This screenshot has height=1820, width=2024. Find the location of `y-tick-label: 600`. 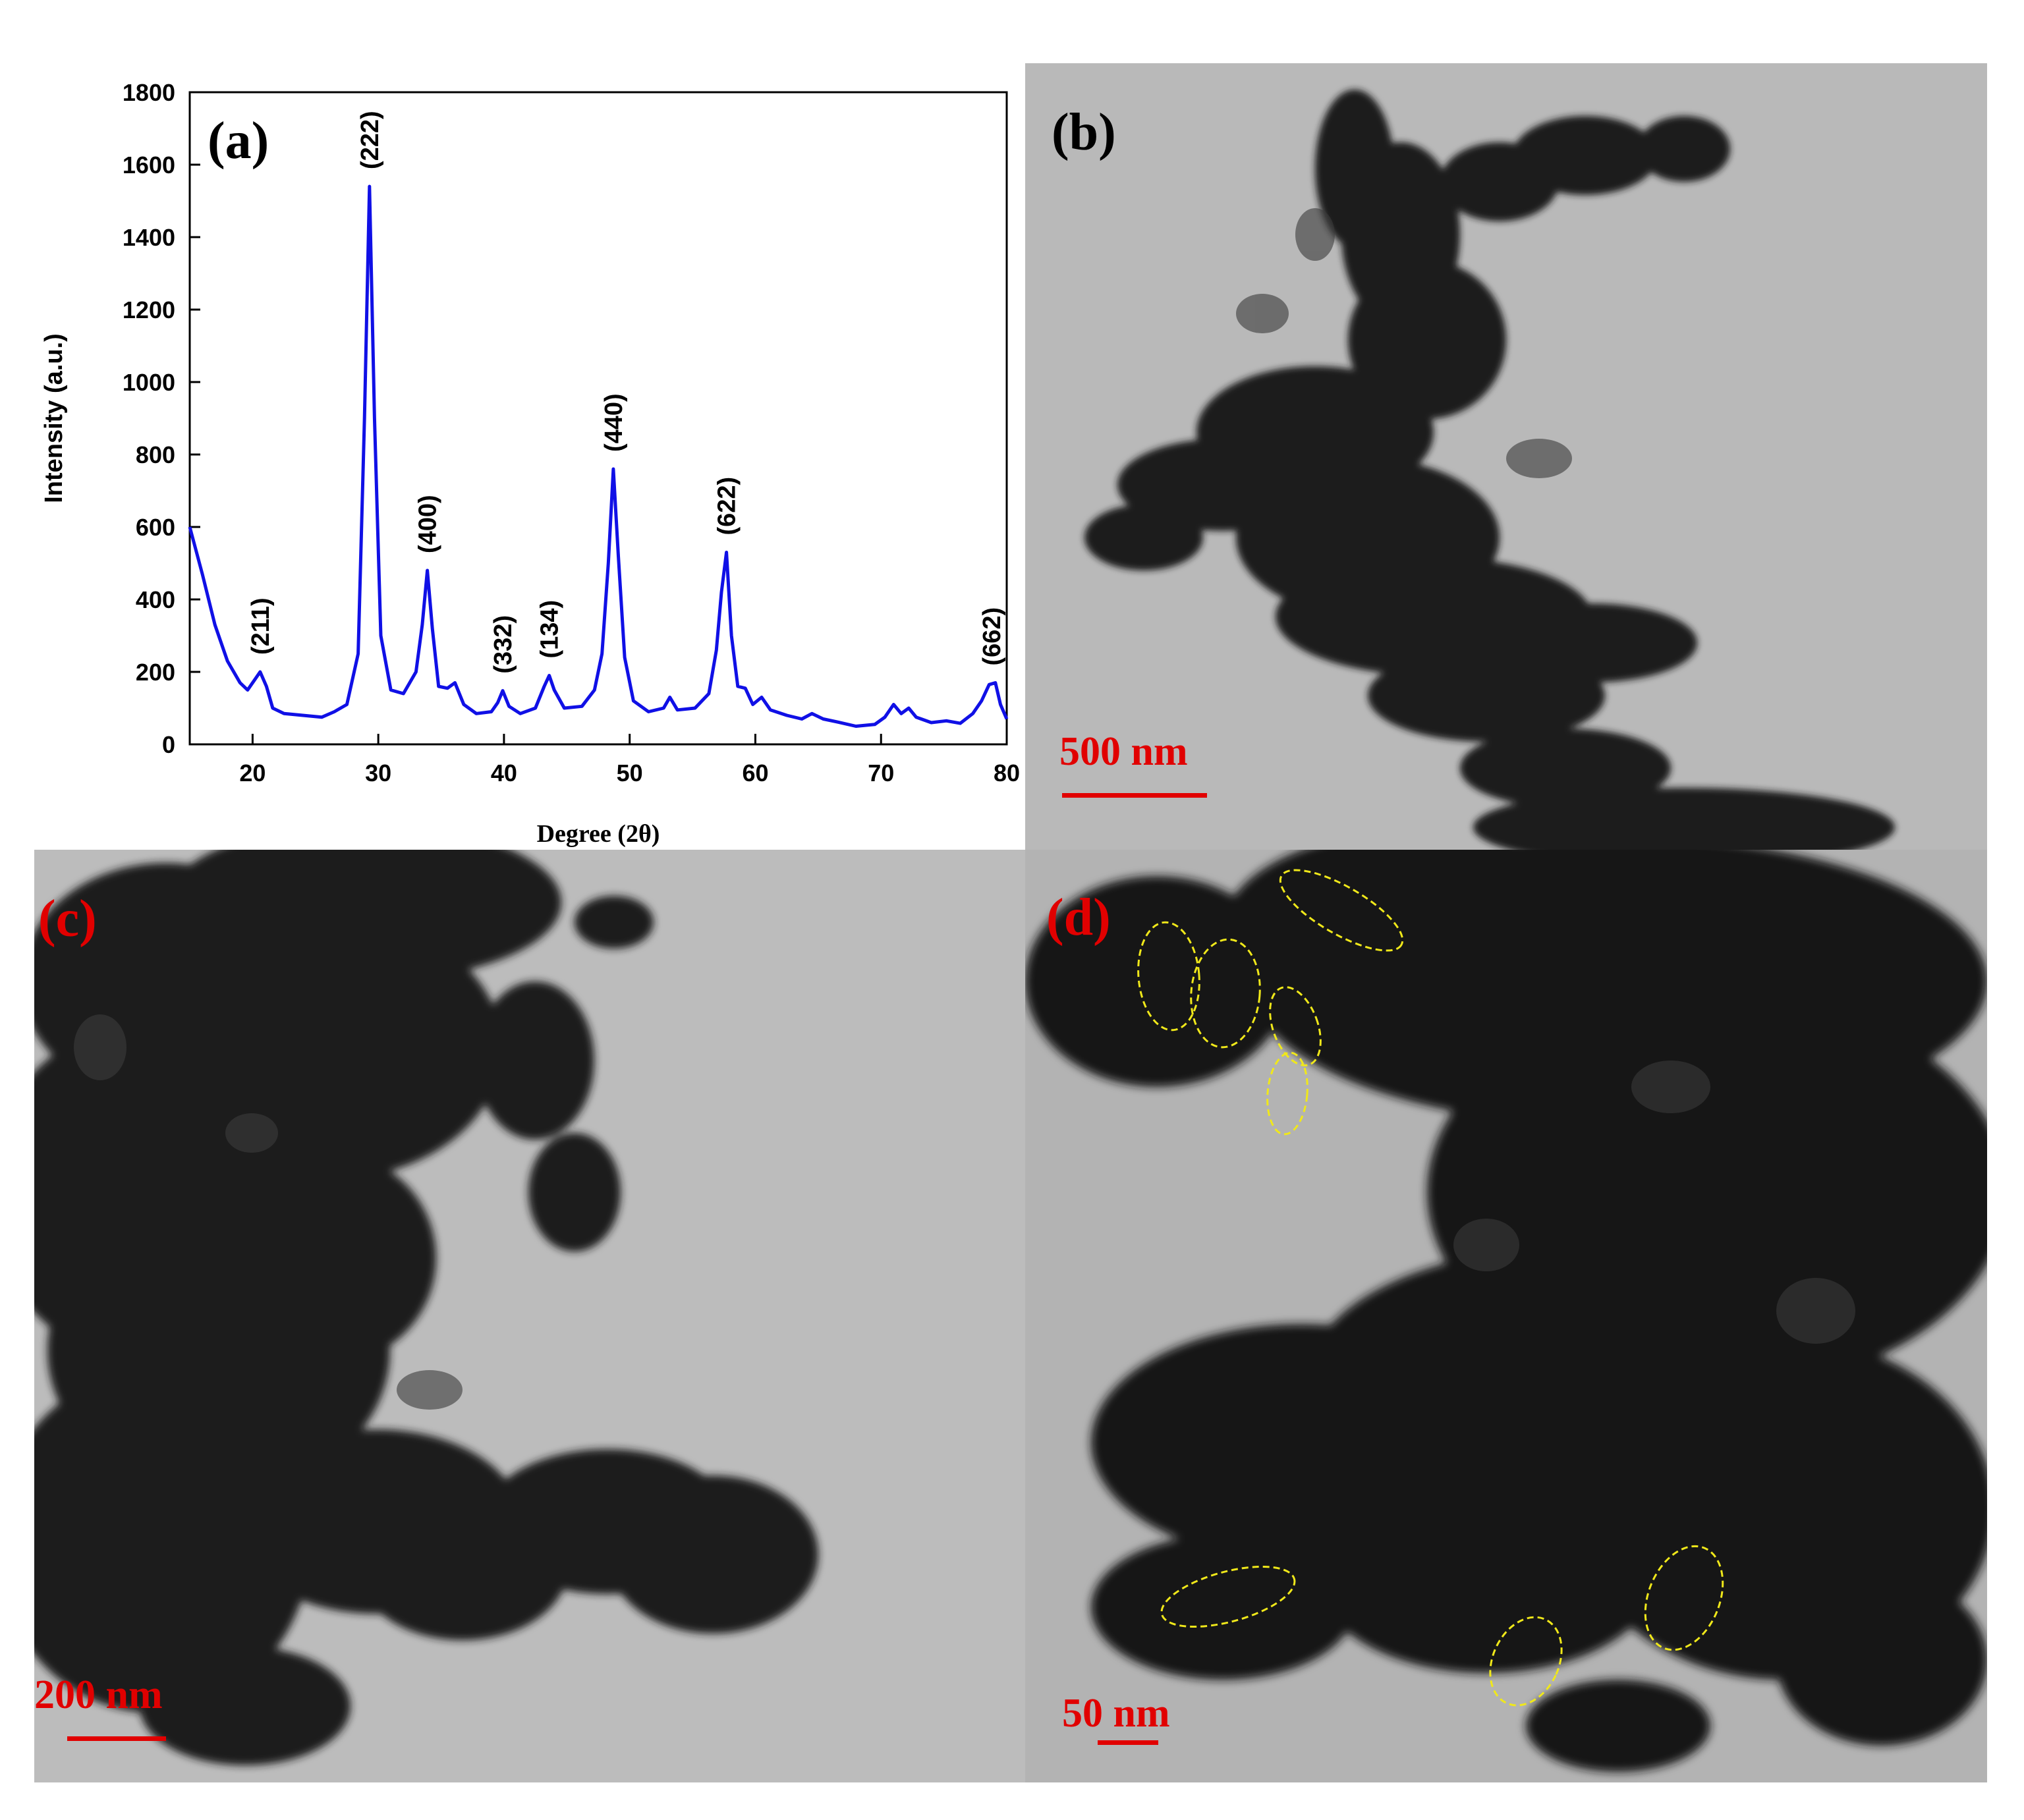

y-tick-label: 600 is located at coordinates (155, 527).